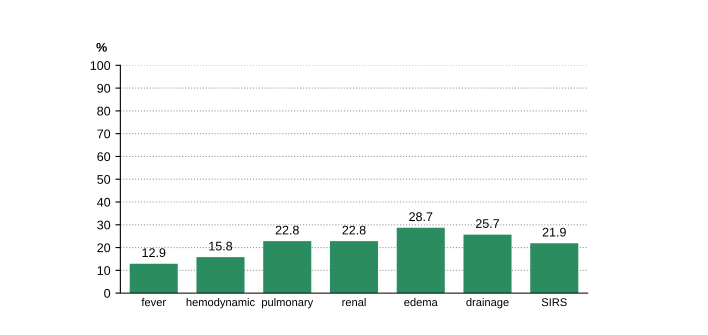 The image size is (708, 335). What do you see at coordinates (220, 303) in the screenshot?
I see `x-tick-label: hemodynamic` at bounding box center [220, 303].